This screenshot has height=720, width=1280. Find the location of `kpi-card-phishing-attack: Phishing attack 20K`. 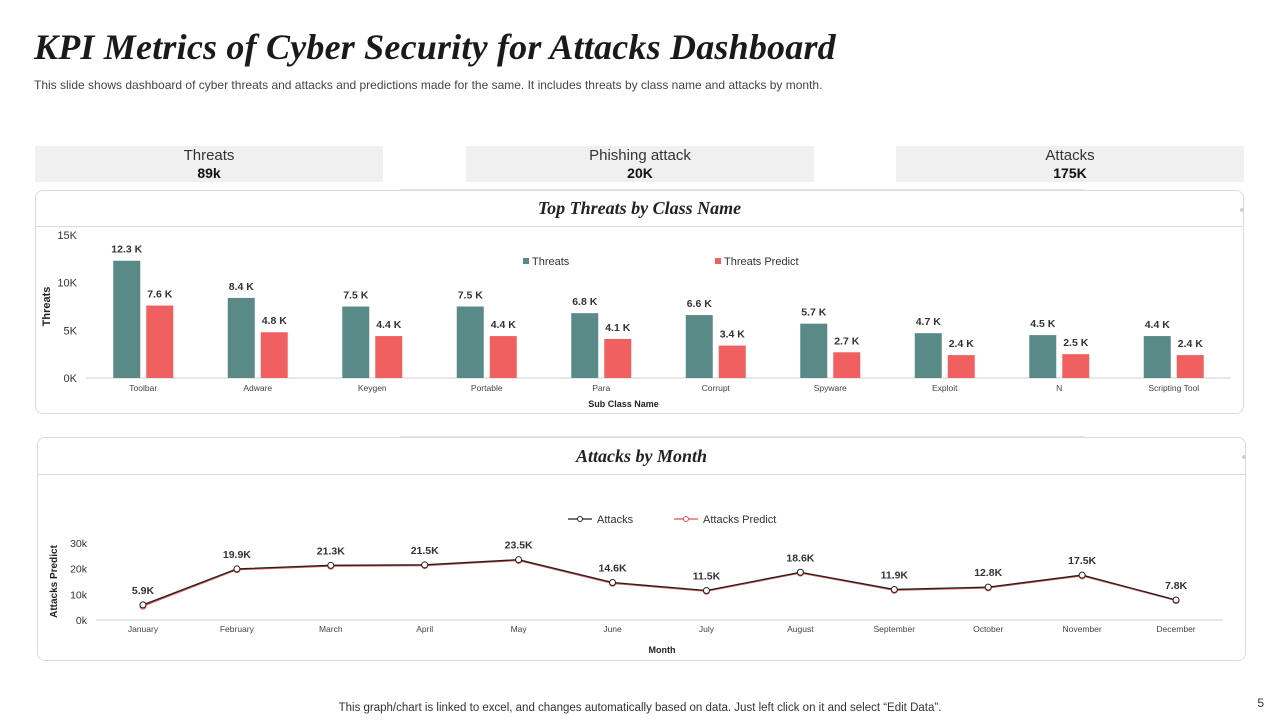

kpi-card-phishing-attack: Phishing attack 20K is located at coordinates (640, 164).